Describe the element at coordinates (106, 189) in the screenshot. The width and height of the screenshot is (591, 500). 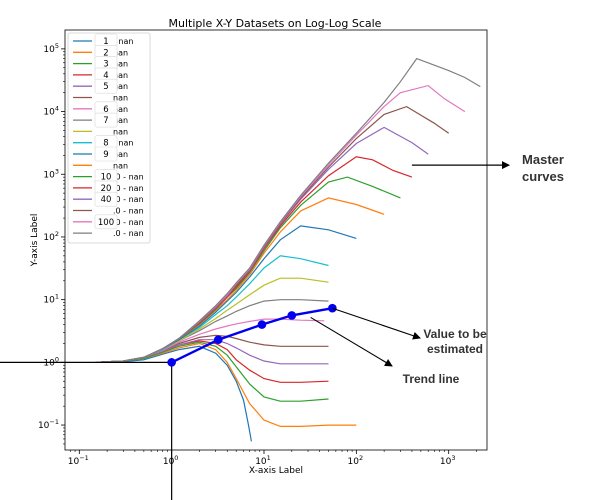
I see `legend-entry-label-14: 20` at that location.